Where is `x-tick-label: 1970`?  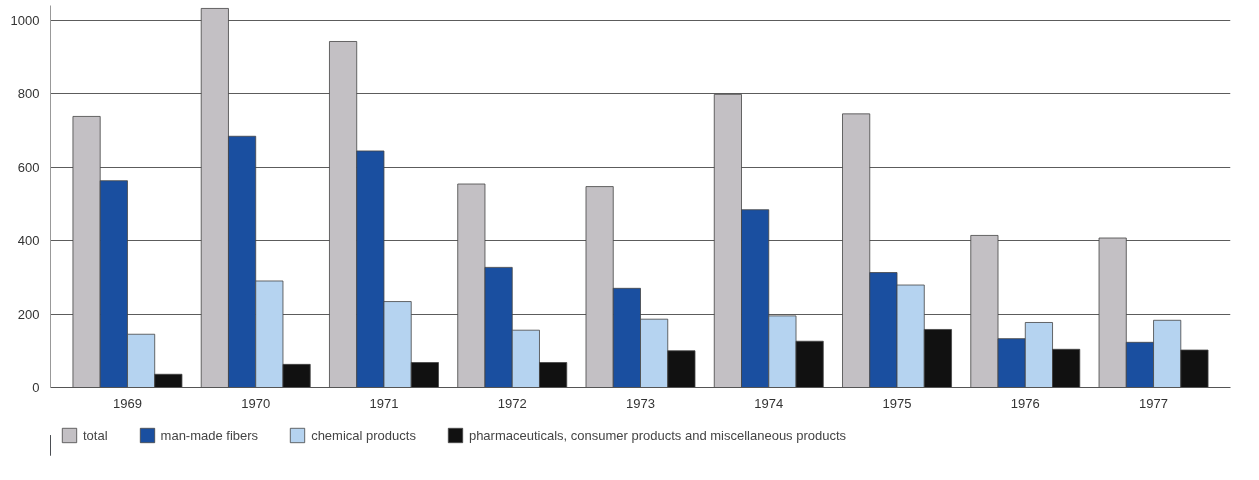
x-tick-label: 1970 is located at coordinates (256, 403).